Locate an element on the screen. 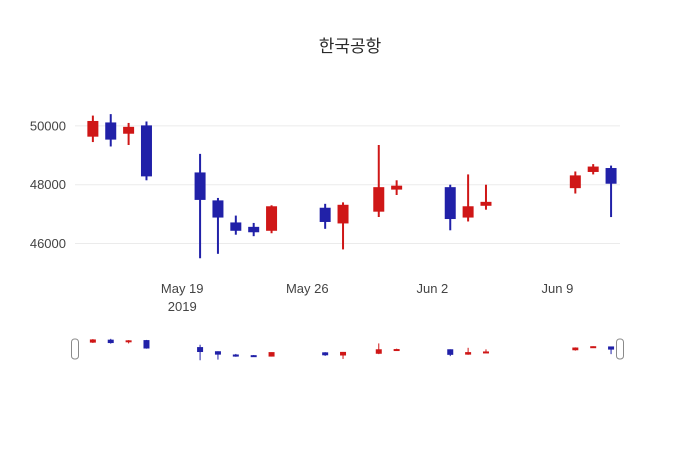 This screenshot has width=700, height=450. x-tick-label: Jun 9 is located at coordinates (558, 288).